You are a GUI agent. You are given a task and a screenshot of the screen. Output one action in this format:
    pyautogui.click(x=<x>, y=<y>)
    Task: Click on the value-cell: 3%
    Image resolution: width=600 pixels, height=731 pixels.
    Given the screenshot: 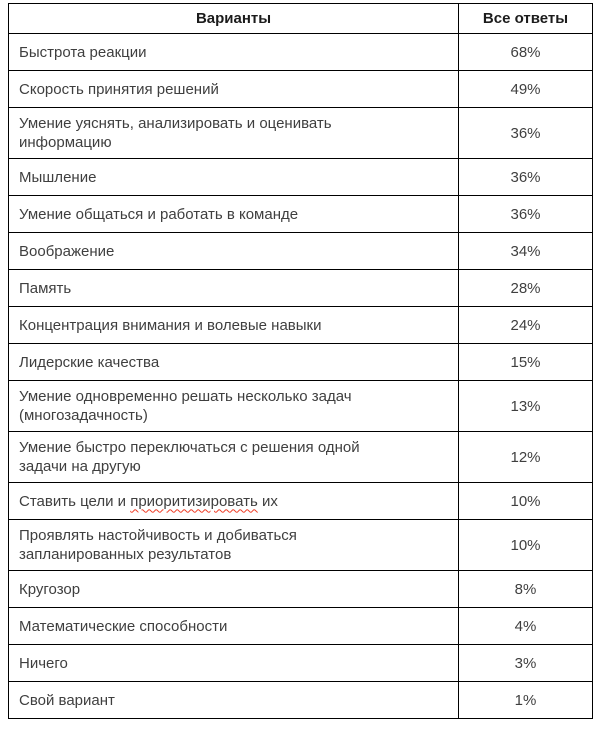 What is the action you would take?
    pyautogui.click(x=525, y=663)
    